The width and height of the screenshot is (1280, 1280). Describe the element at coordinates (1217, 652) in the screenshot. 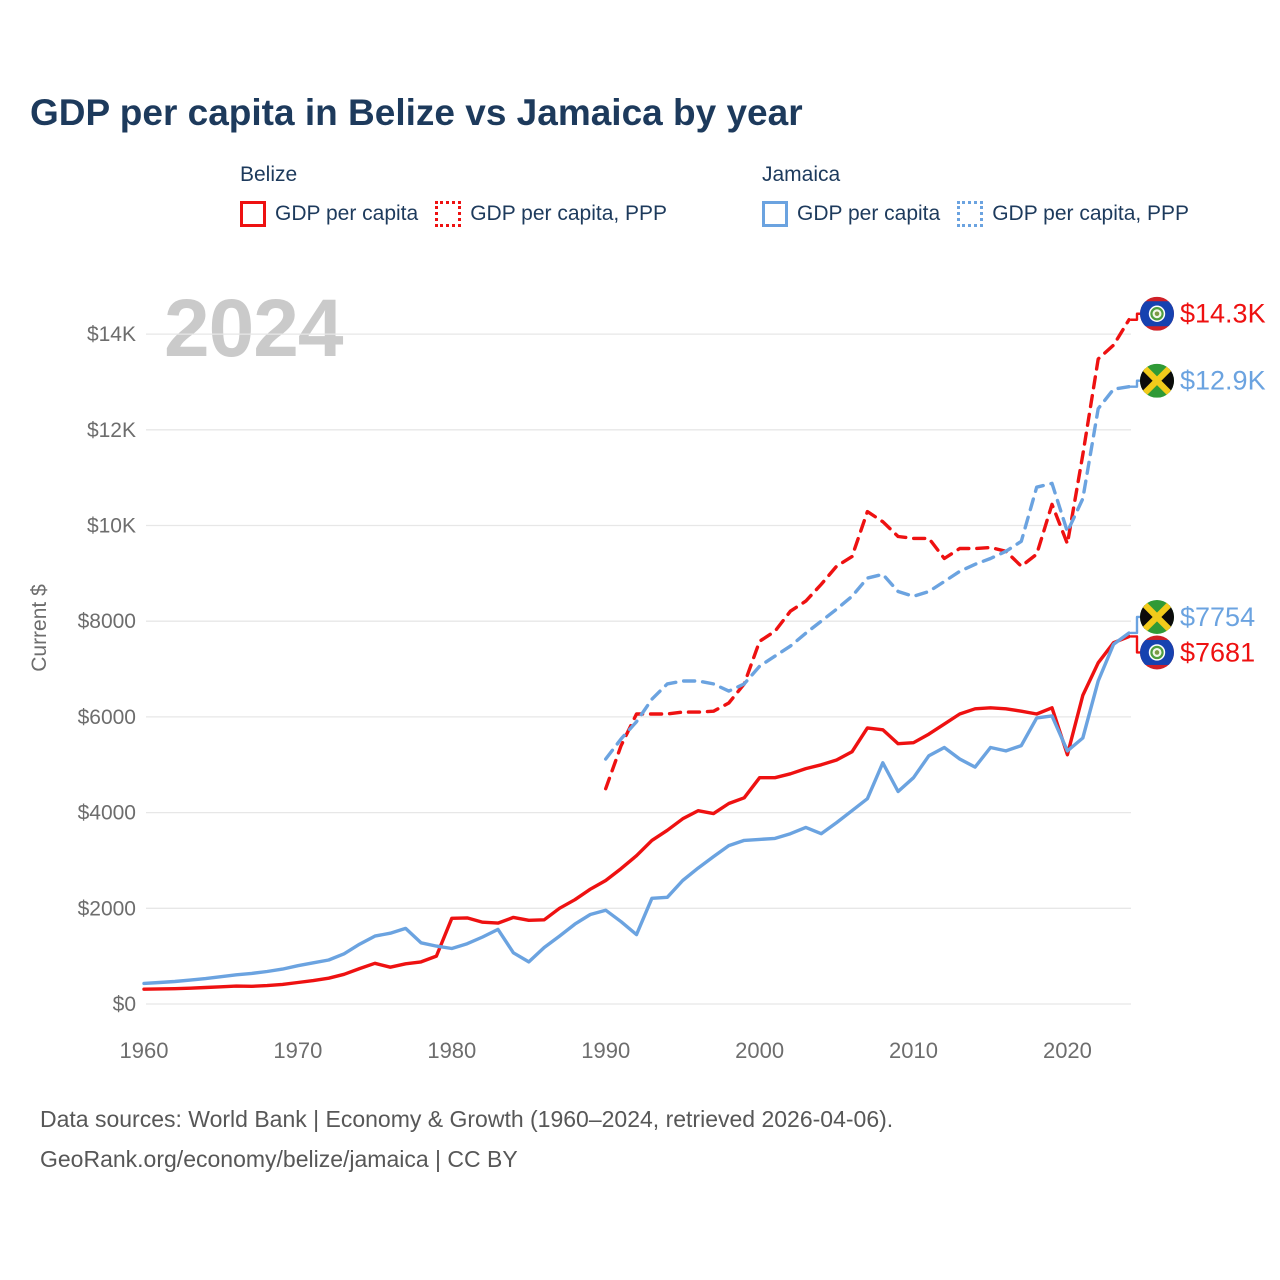

I see `end-value-label-belize-gdp: $7681` at that location.